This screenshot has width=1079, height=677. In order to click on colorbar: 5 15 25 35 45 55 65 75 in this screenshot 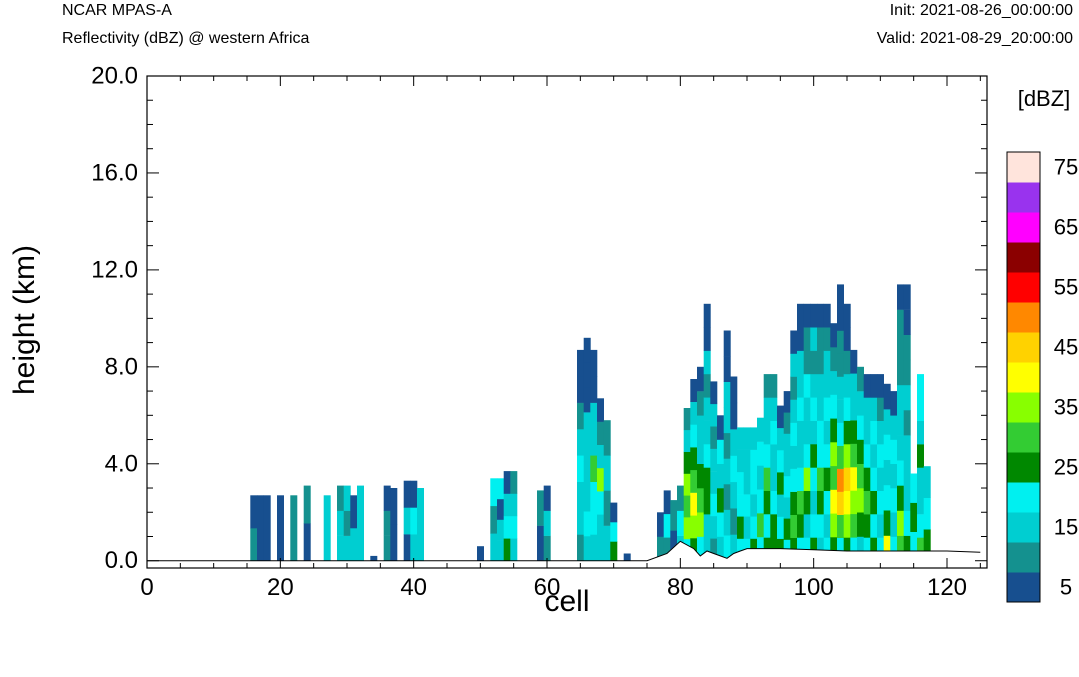, I will do `click(1042, 377)`.